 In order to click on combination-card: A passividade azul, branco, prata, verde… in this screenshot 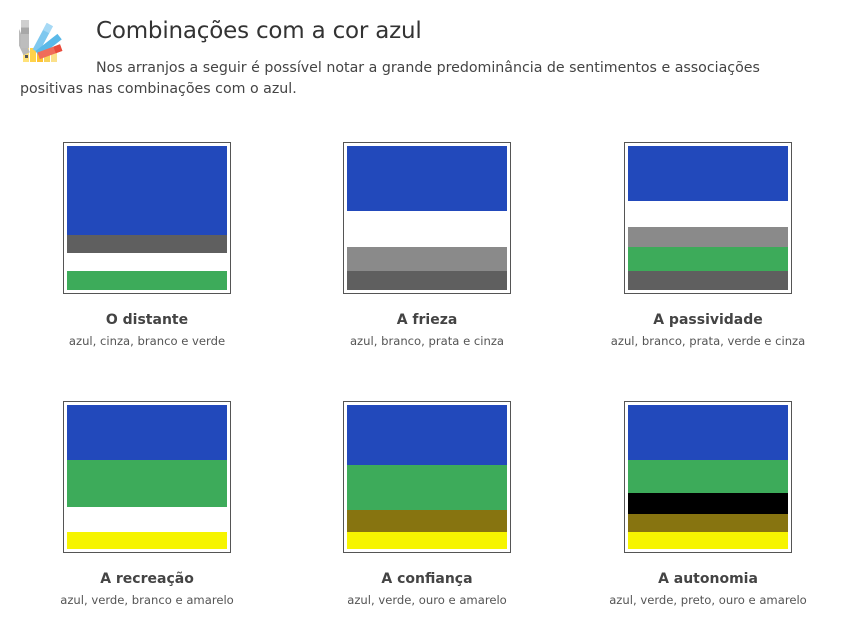, I will do `click(708, 245)`.